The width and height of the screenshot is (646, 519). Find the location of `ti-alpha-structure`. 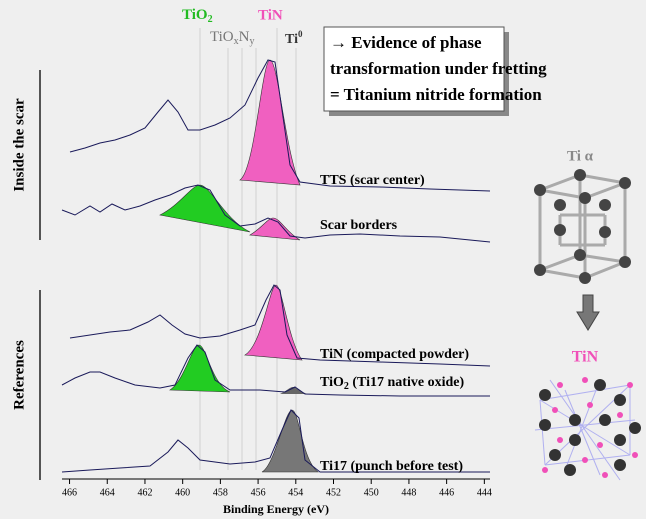

ti-alpha-structure is located at coordinates (582, 226).